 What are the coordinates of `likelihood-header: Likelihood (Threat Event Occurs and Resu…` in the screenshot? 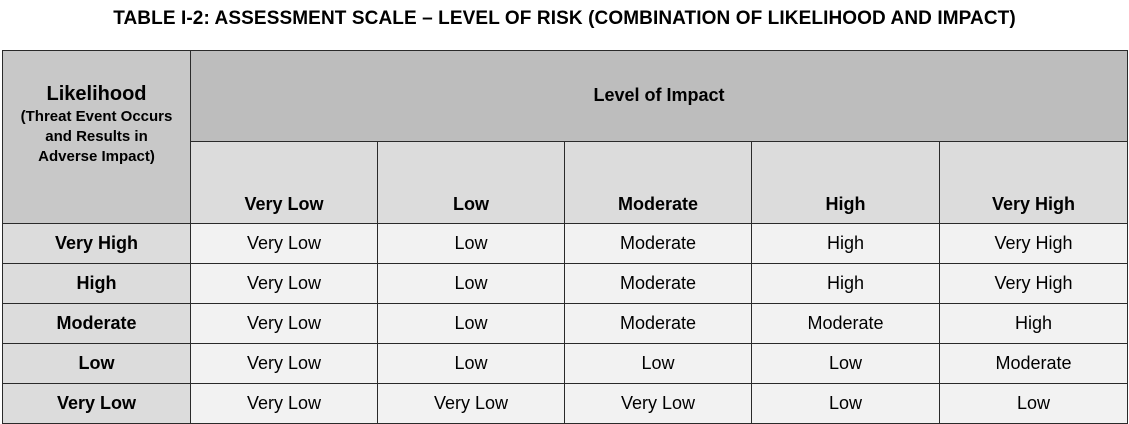 It's located at (96, 137).